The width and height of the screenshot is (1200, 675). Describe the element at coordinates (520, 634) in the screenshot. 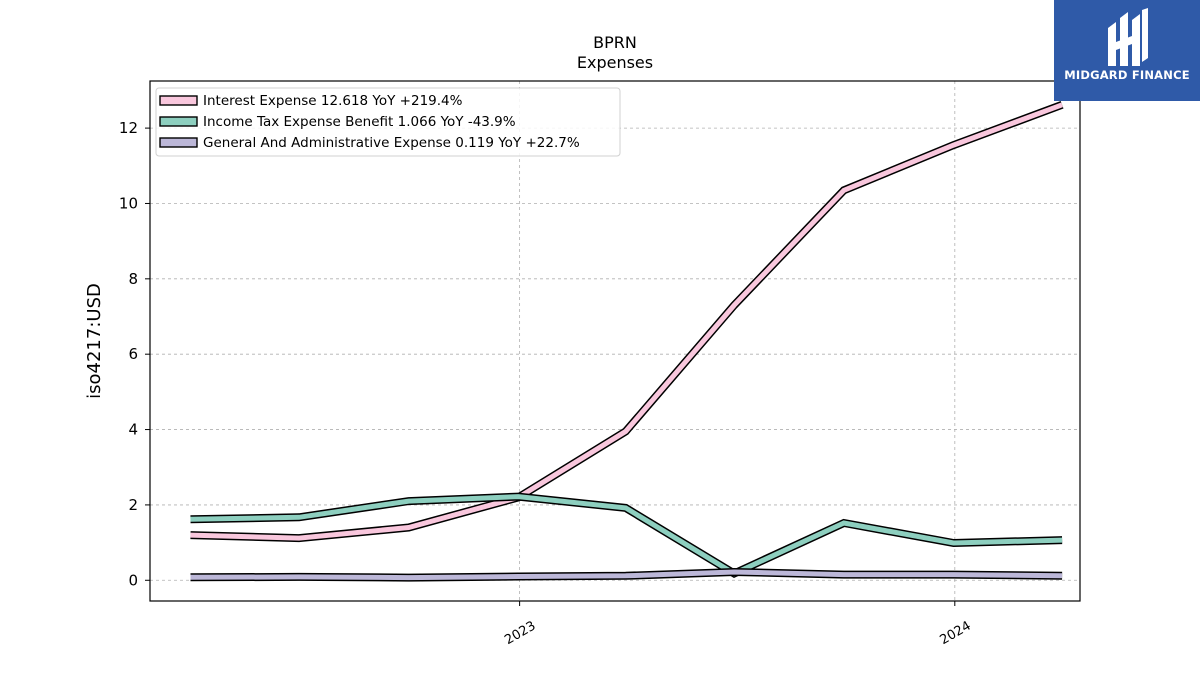

I see `x-tick-label: 2023` at that location.